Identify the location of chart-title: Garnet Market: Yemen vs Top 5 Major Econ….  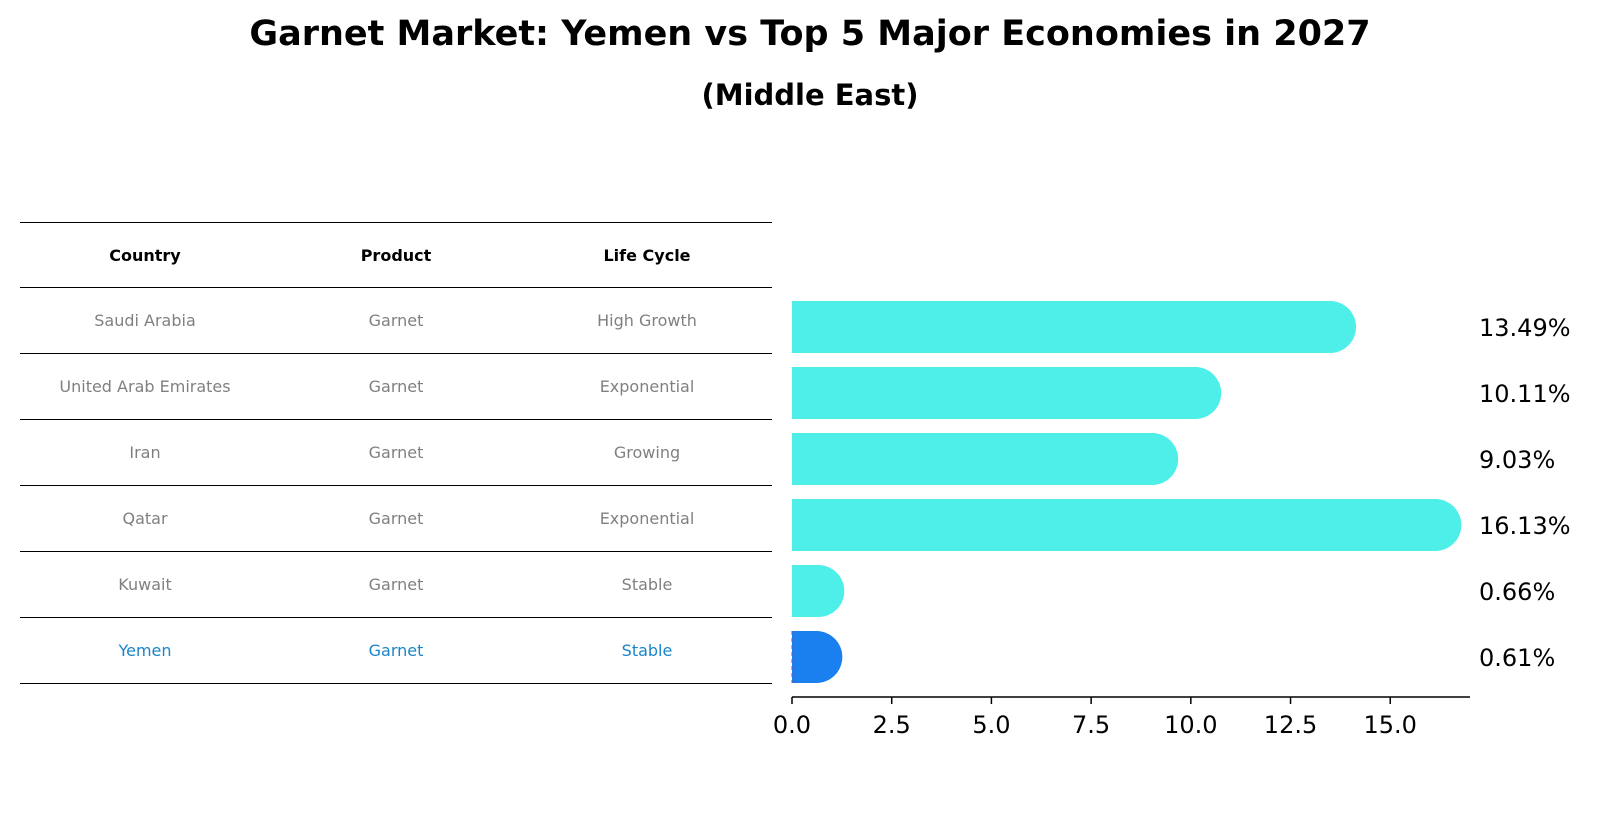
(810, 34).